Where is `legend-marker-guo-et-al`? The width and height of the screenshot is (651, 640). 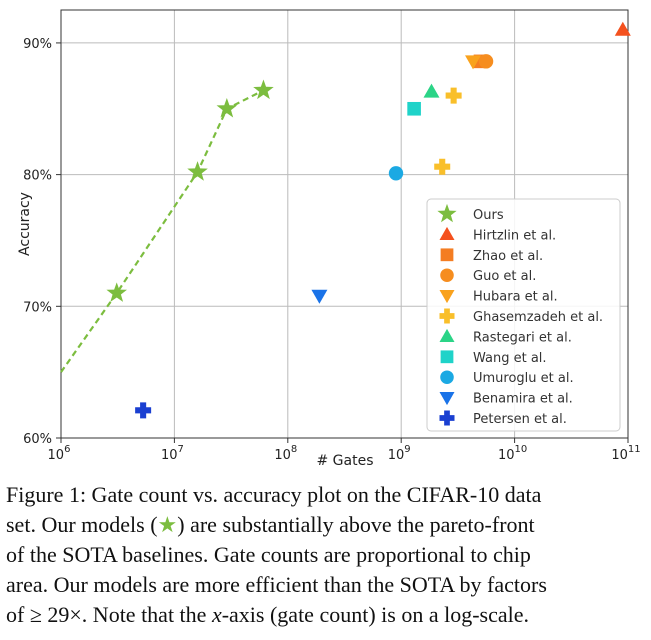 legend-marker-guo-et-al is located at coordinates (447, 275).